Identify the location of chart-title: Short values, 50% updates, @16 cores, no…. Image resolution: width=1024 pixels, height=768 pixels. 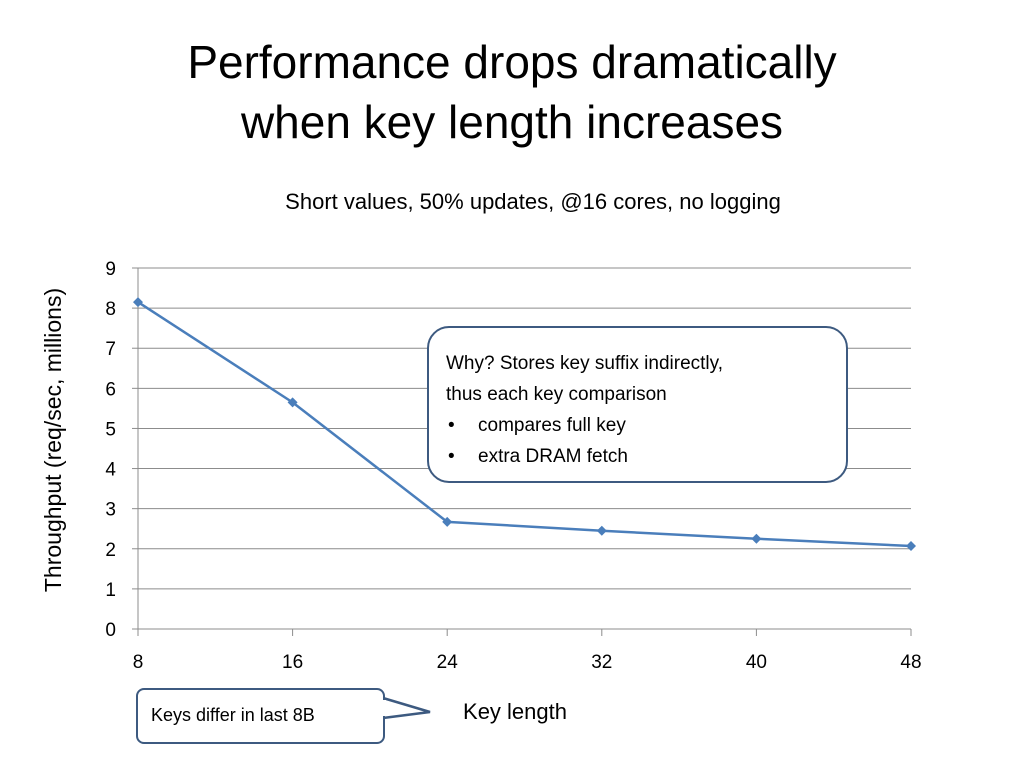
(533, 201).